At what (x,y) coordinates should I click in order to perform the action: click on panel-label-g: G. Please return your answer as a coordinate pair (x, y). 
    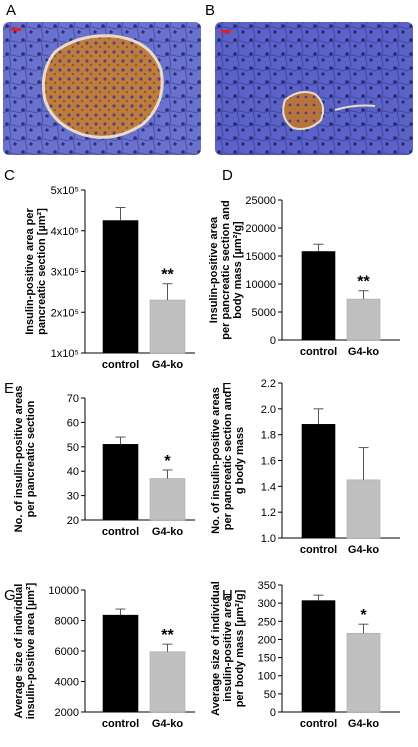
    Looking at the image, I should click on (10, 595).